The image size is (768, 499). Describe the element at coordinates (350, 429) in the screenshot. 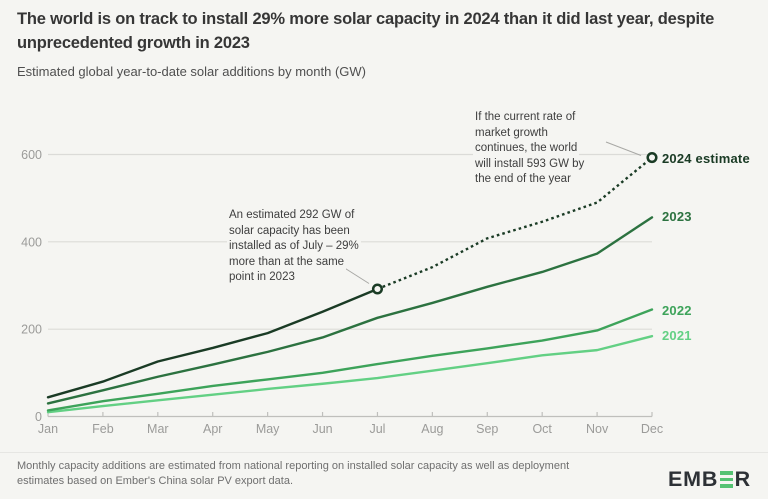

I see `x-axis-labels: Jan Feb Mar Apr May Jun Jul Aug Sep Oct Nov Dec` at that location.